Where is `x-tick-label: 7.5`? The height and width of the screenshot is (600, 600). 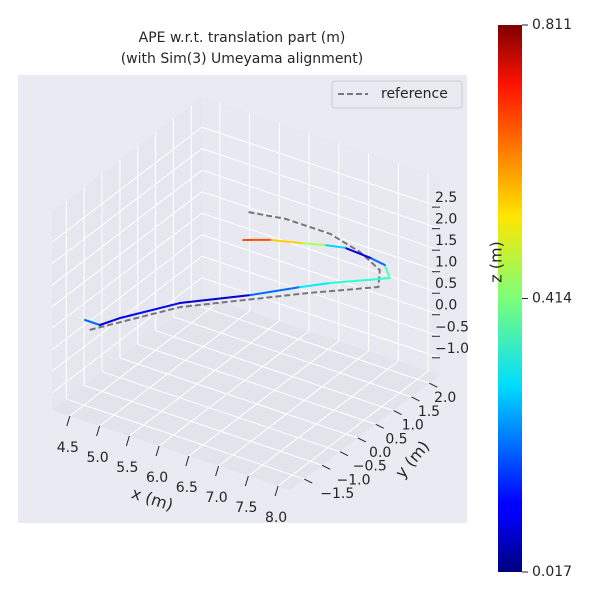 x-tick-label: 7.5 is located at coordinates (246, 508).